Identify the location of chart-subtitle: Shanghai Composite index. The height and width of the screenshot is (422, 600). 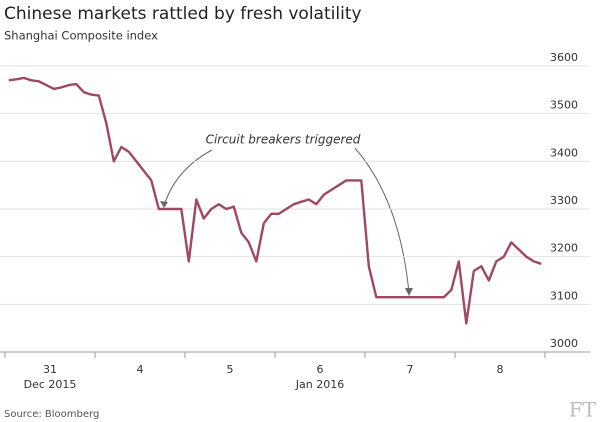
(81, 36).